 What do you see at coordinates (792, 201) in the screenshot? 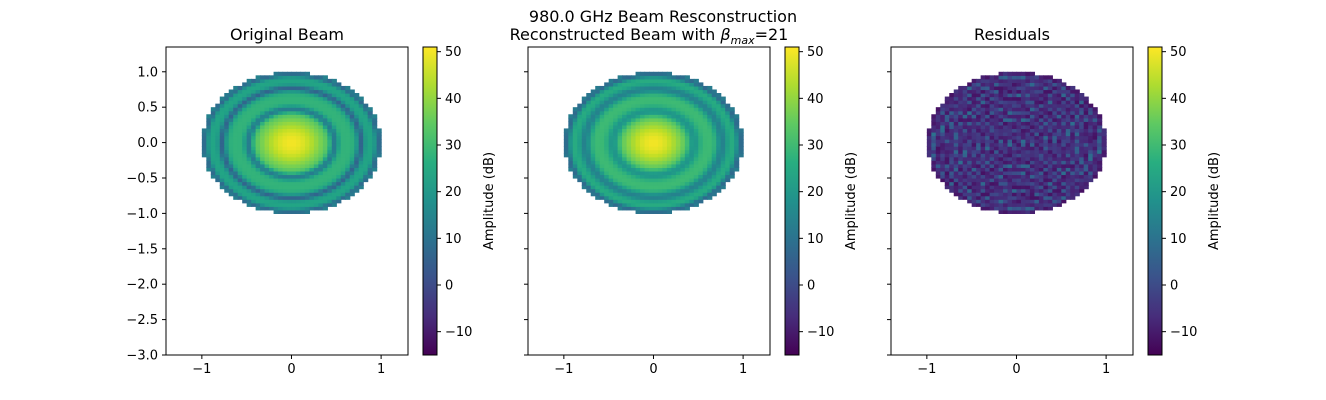
I see `colorbar-reconstructed` at bounding box center [792, 201].